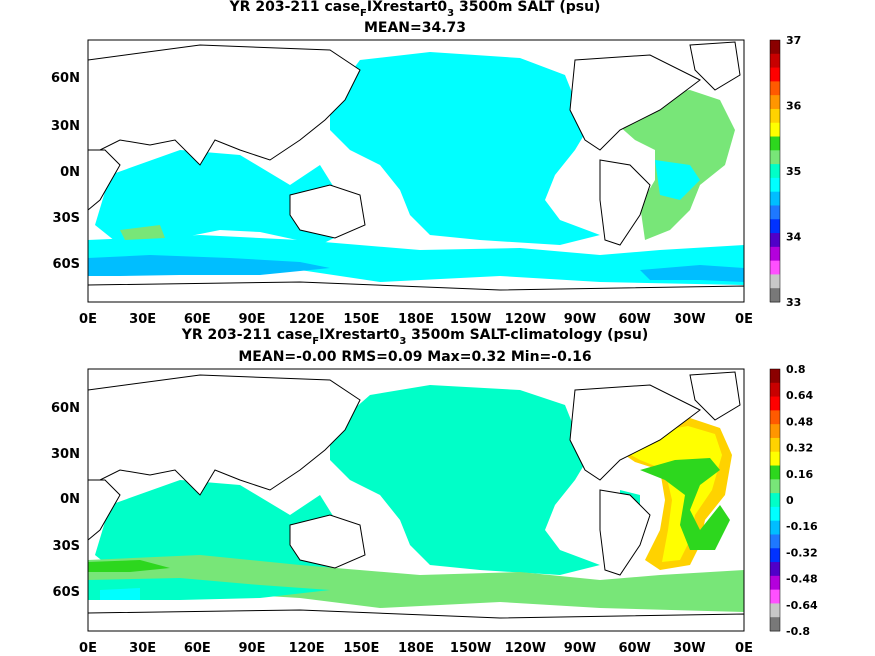 The width and height of the screenshot is (875, 656). Describe the element at coordinates (715, 396) in the screenshot. I see `bottom-greenland` at that location.